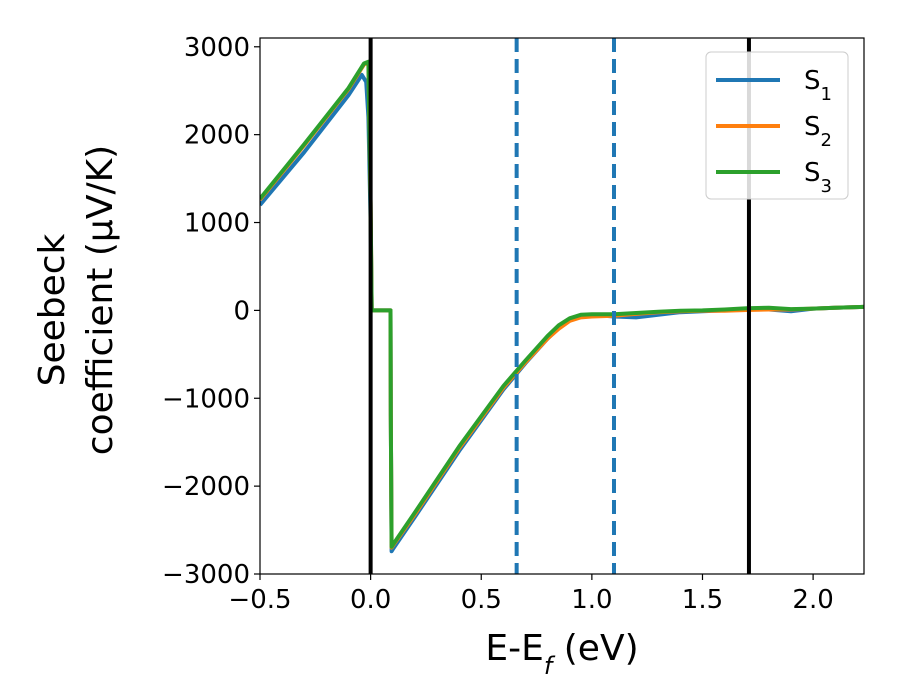 The width and height of the screenshot is (900, 700). What do you see at coordinates (591, 600) in the screenshot?
I see `x-tick-label: 1.0` at bounding box center [591, 600].